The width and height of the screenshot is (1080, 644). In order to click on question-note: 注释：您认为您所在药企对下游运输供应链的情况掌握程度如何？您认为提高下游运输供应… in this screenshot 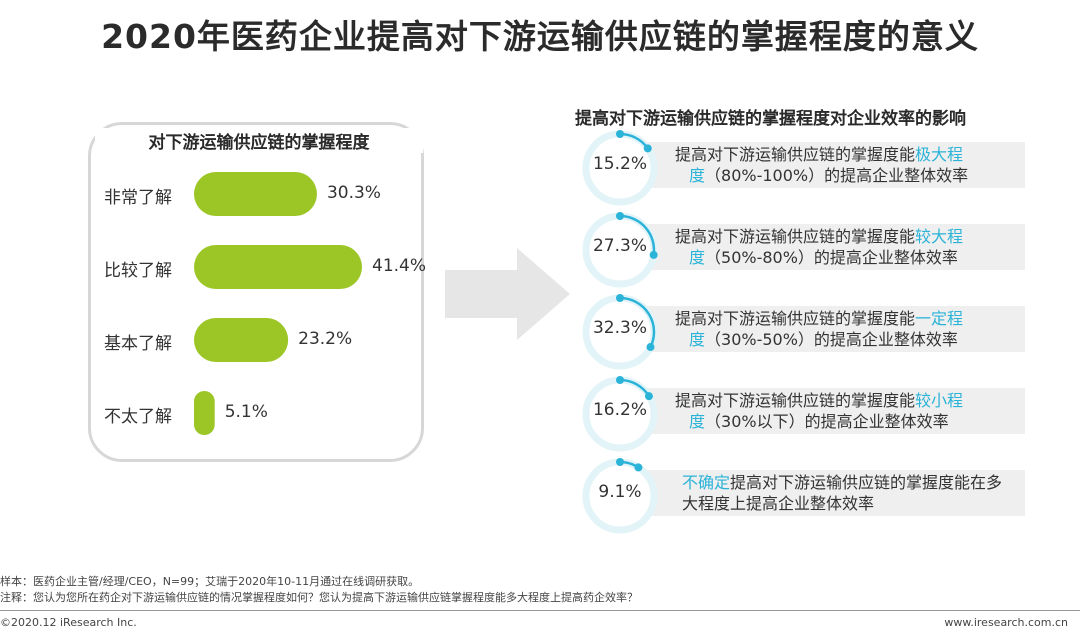, I will do `click(319, 597)`.